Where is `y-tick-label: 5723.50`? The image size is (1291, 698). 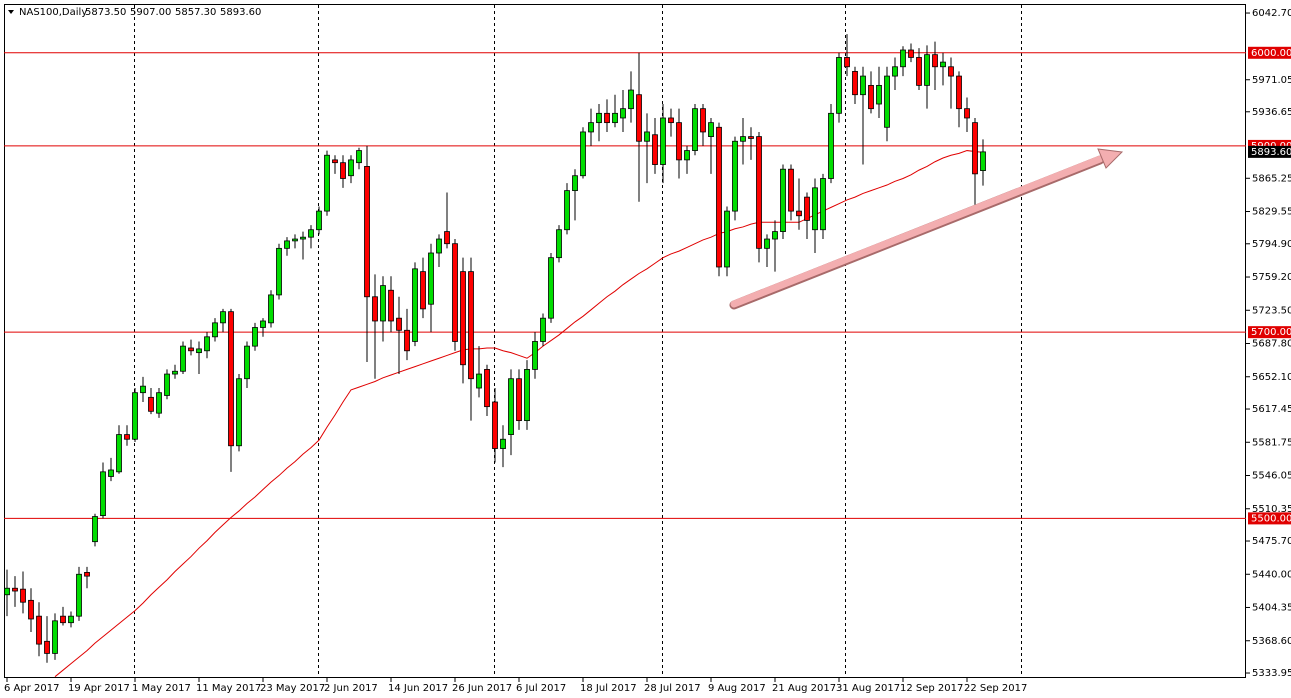 y-tick-label: 5723.50 is located at coordinates (1271, 310).